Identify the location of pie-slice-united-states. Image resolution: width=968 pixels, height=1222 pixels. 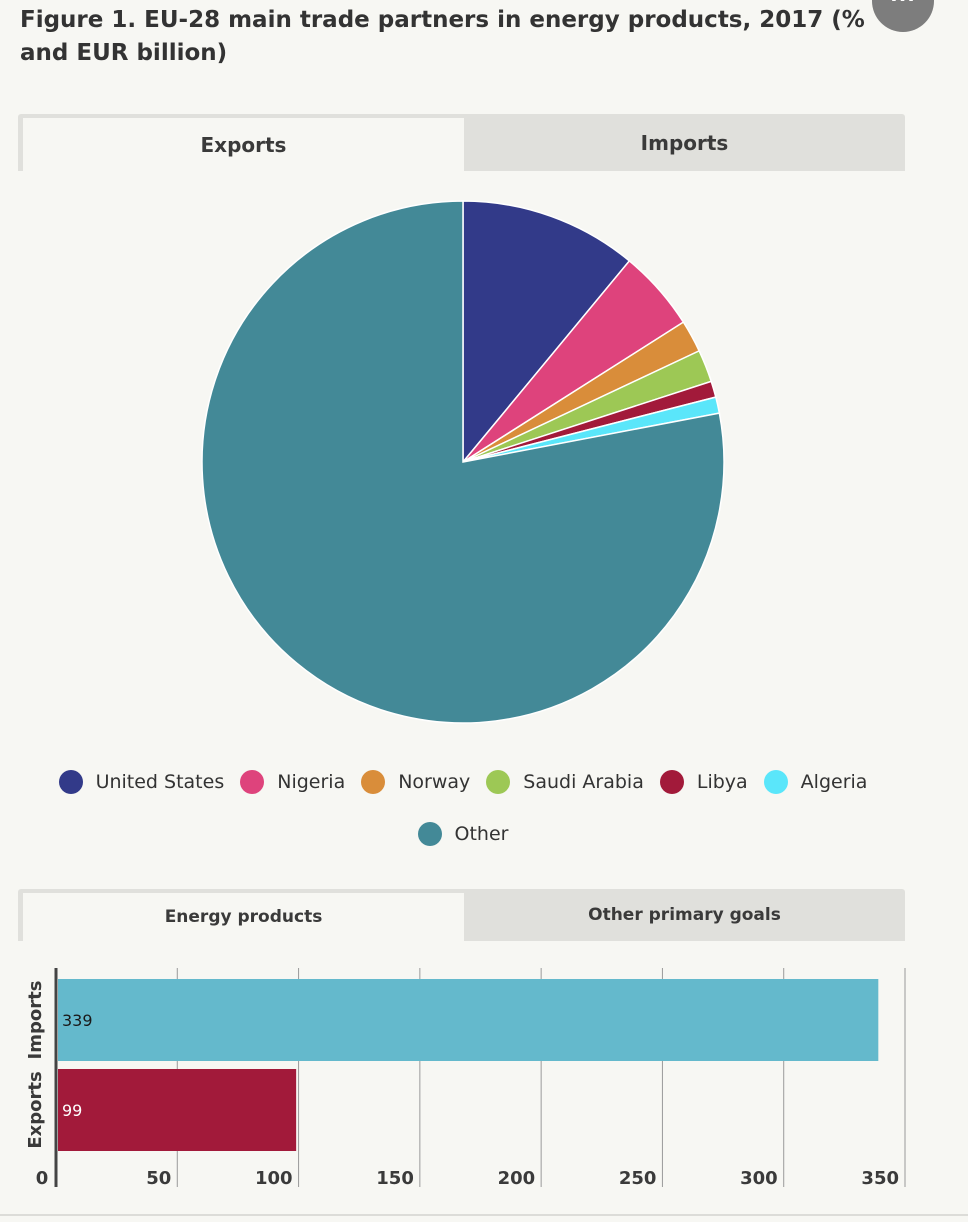
(546, 332).